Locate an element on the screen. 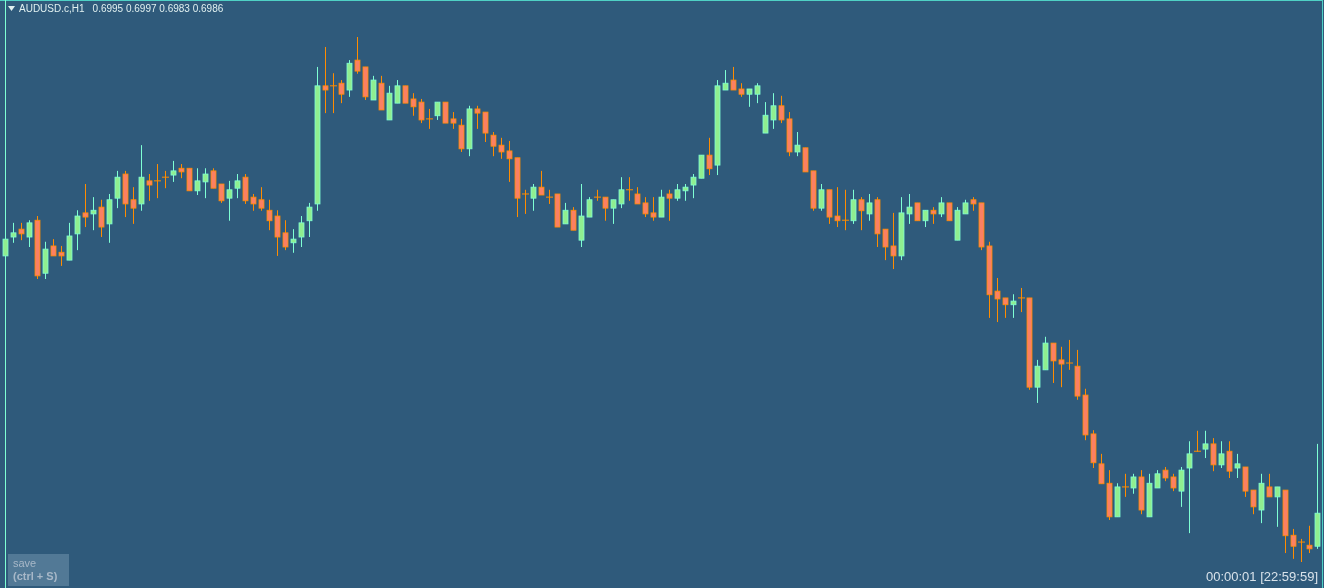  chart-title: AUDUSD.c,H1 is located at coordinates (52, 8).